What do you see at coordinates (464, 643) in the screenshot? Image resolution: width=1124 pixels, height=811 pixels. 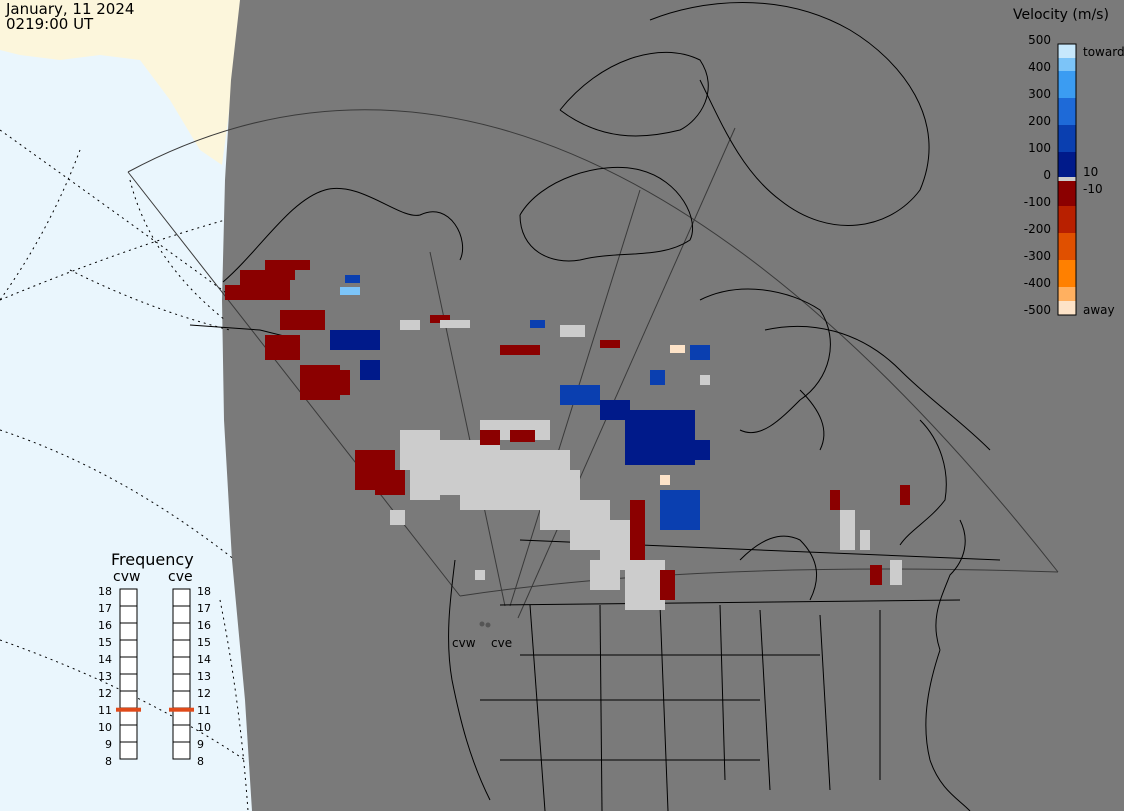 I see `site-label-cvw: cvw` at bounding box center [464, 643].